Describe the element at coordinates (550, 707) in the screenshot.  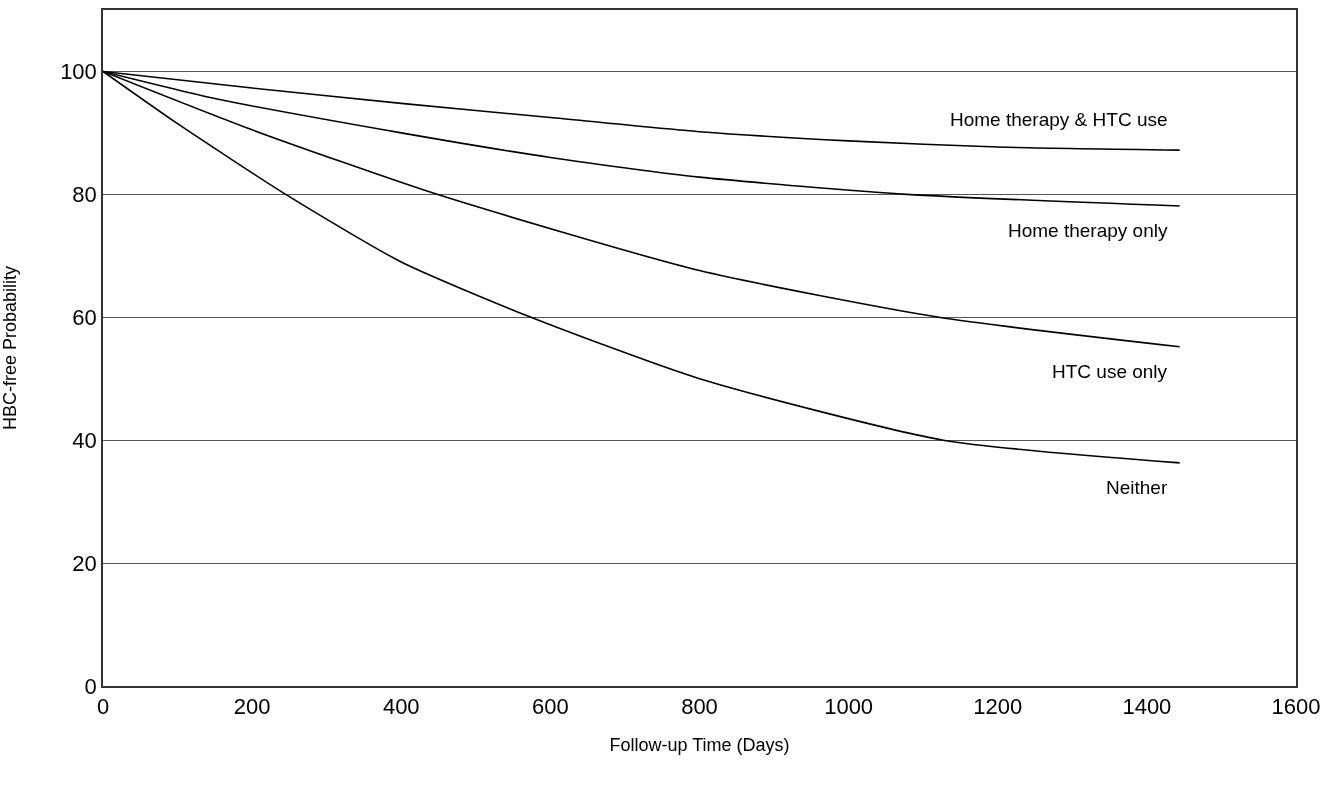
I see `x-tick-label: 600` at that location.